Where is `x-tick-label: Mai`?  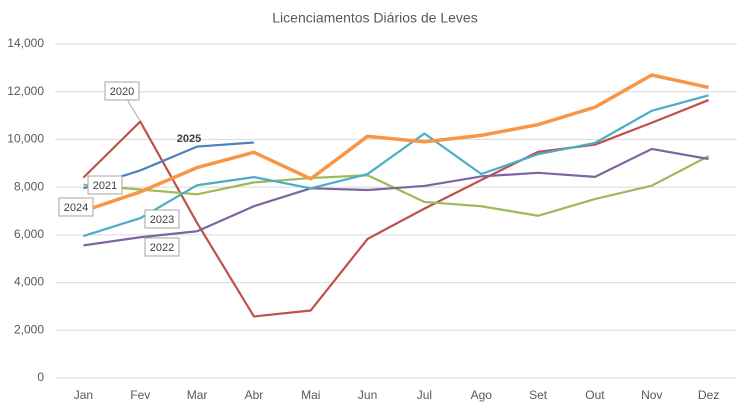
x-tick-label: Mai is located at coordinates (310, 395).